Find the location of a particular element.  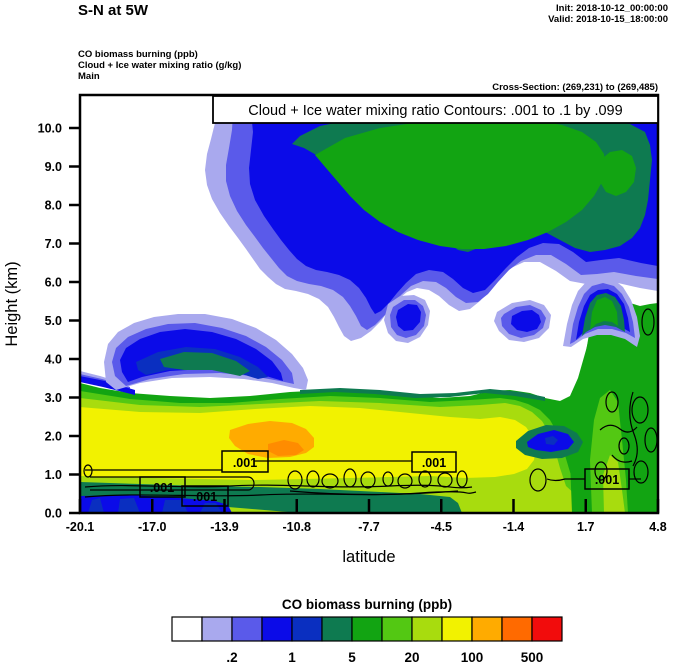

legend-field-domain: Main is located at coordinates (89, 76).